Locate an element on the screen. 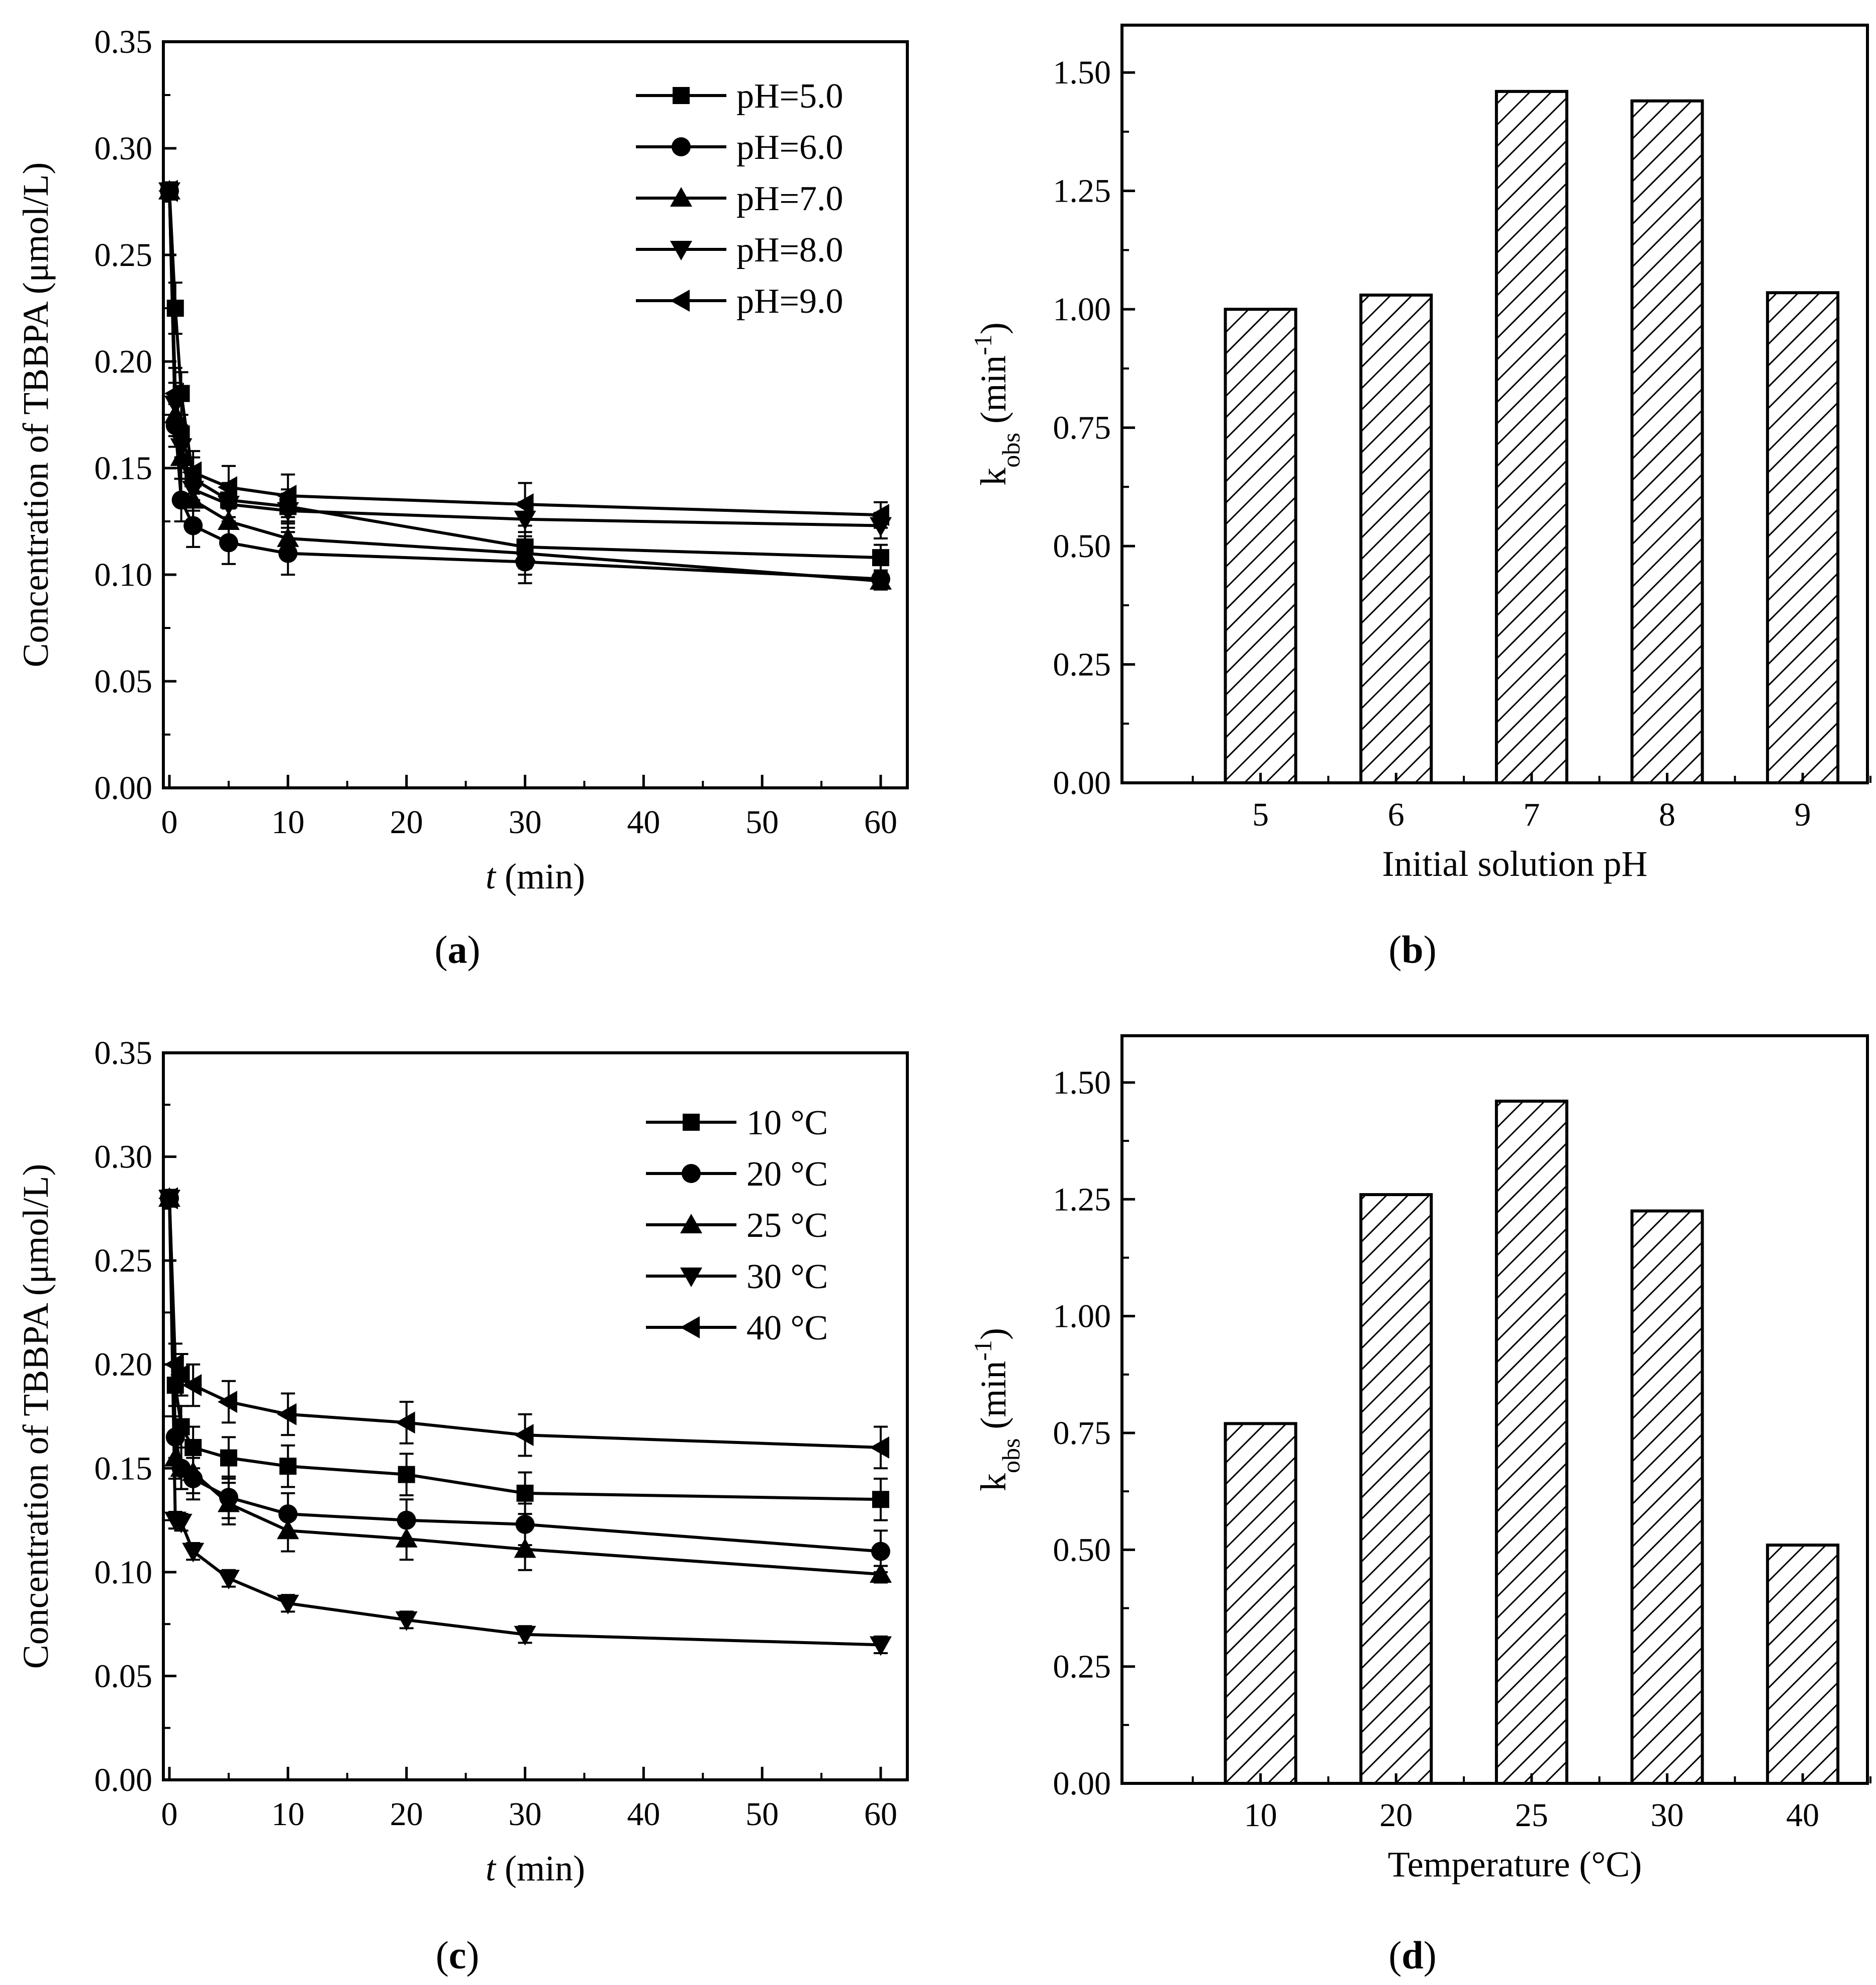  series-40 °C is located at coordinates (524, 1328).